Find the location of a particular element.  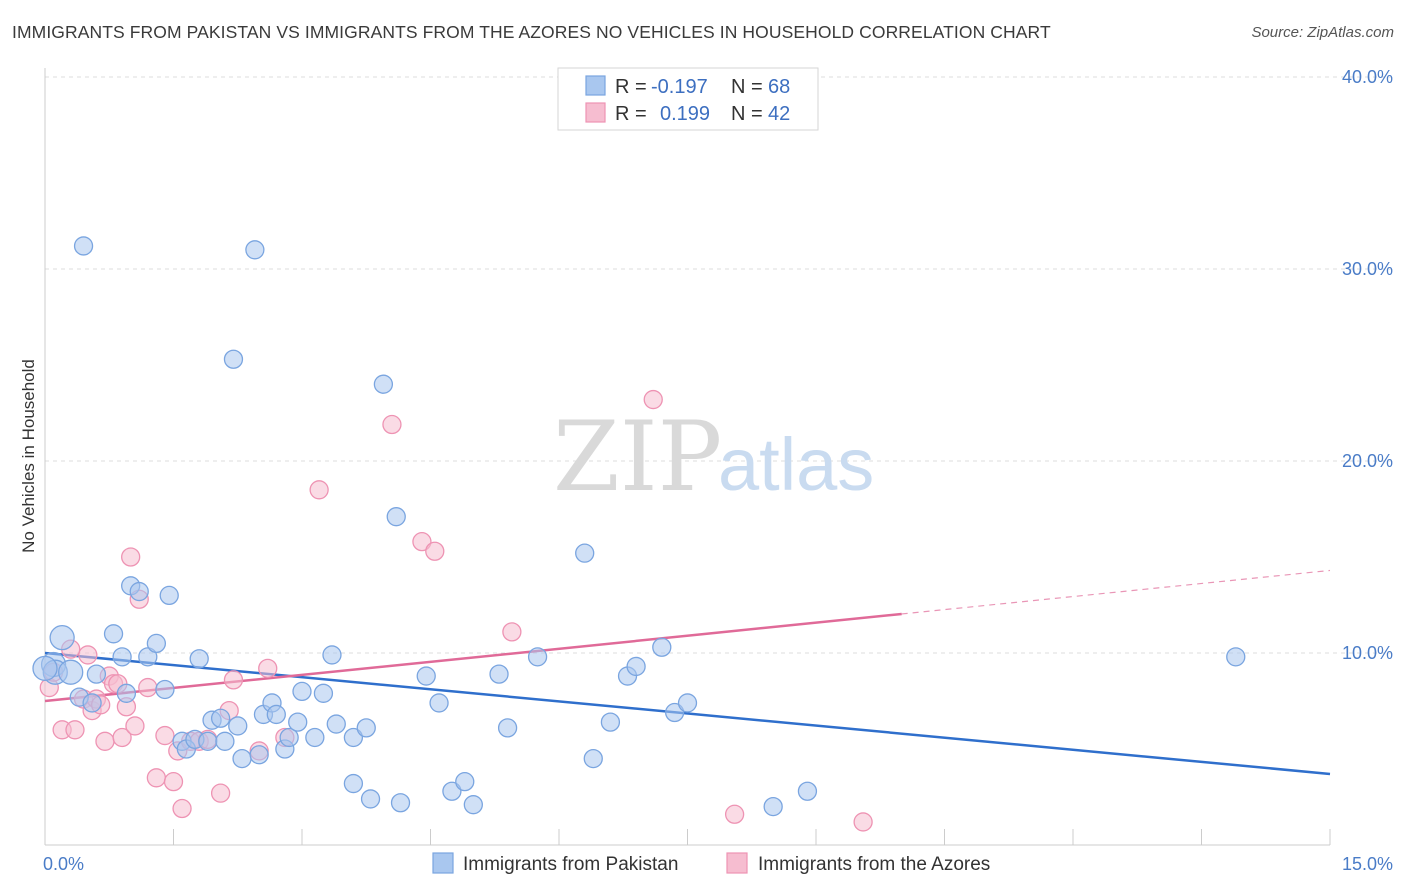

legend-swatch-pakistan is located at coordinates (595, 85).